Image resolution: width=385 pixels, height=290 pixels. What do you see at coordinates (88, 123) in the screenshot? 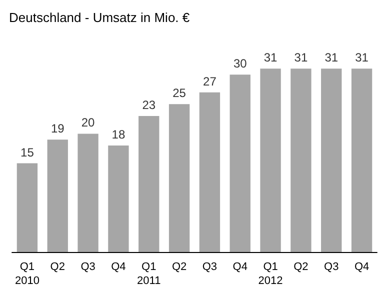
I see `data-label: 20` at bounding box center [88, 123].